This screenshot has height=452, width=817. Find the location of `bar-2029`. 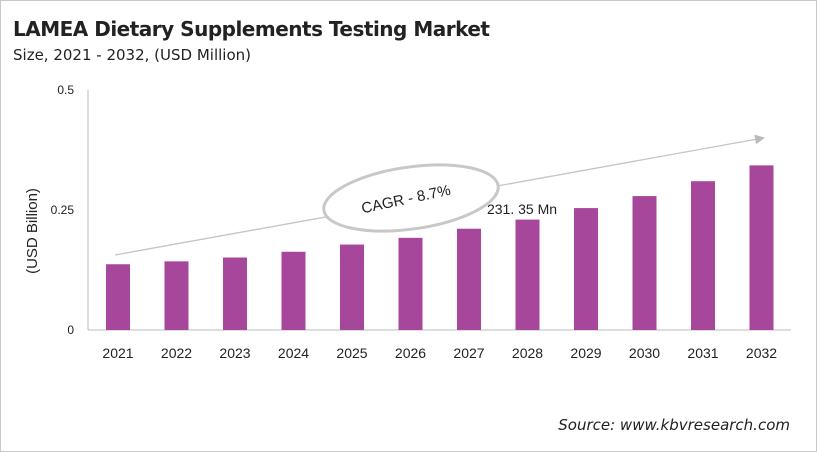

bar-2029 is located at coordinates (586, 269).